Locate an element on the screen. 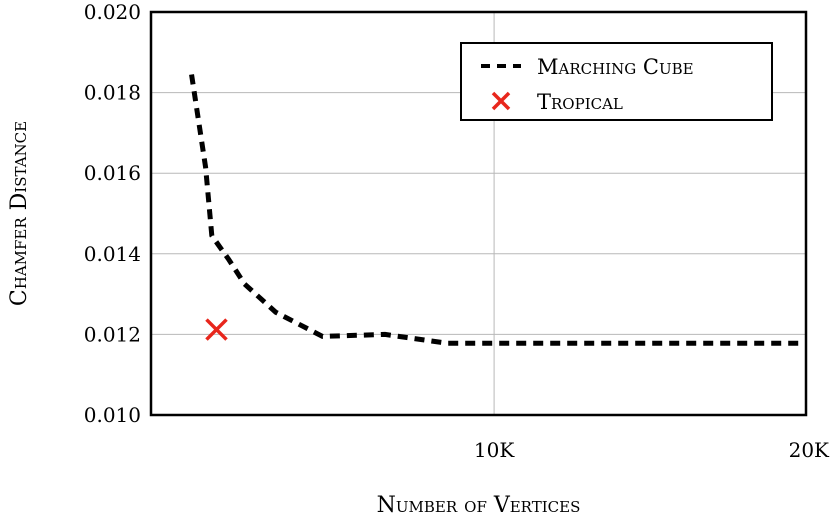 This screenshot has height=521, width=831. x-tick-label: 20K is located at coordinates (809, 450).